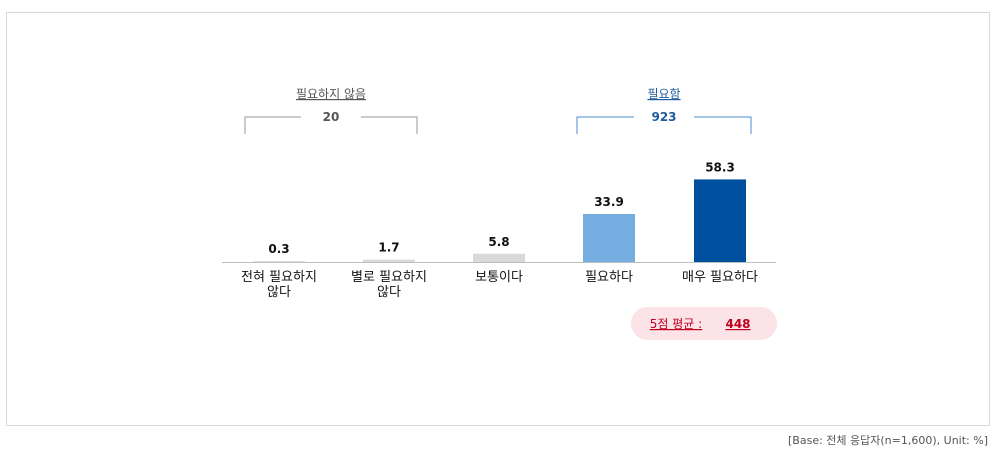 The image size is (1004, 450). What do you see at coordinates (331, 117) in the screenshot?
I see `group-value-1: 20` at bounding box center [331, 117].